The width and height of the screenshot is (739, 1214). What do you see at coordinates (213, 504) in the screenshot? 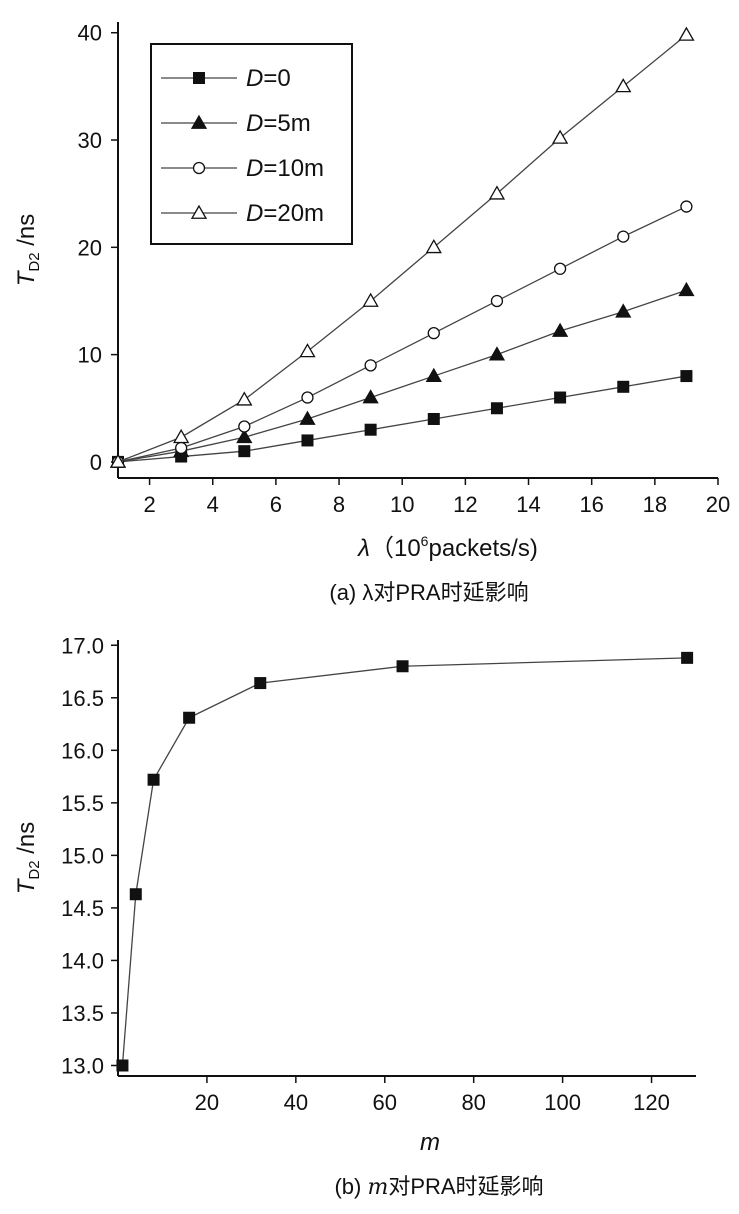
I see `x-tick-label: 4` at bounding box center [213, 504].